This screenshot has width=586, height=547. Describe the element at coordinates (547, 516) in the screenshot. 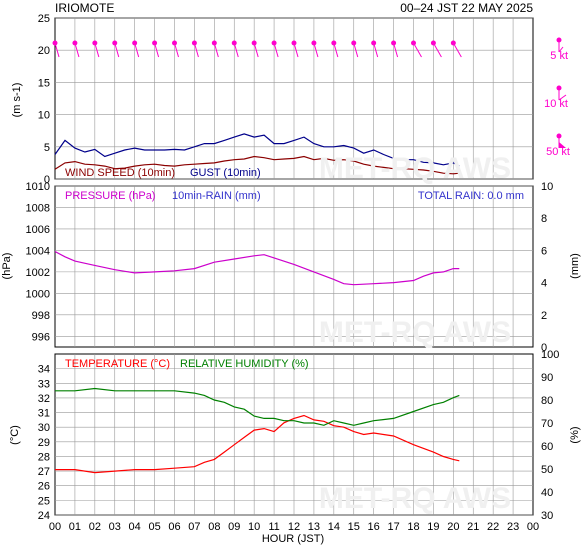

I see `temp-ytick-right-label: 30` at that location.